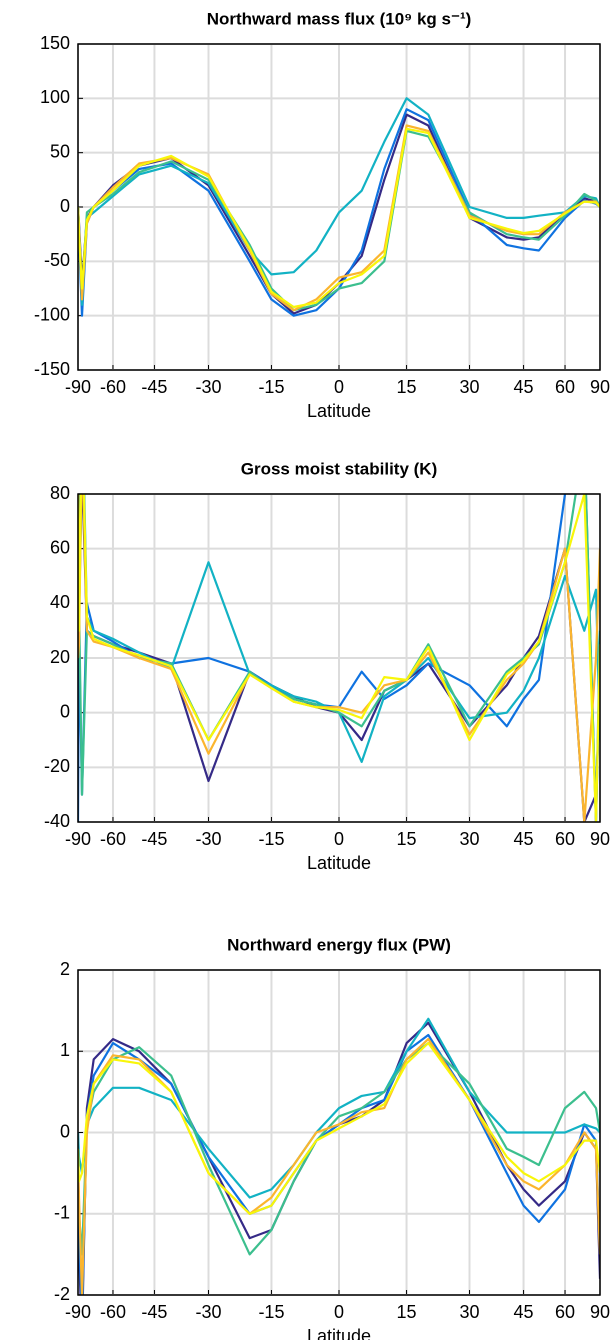  What do you see at coordinates (65, 969) in the screenshot?
I see `y-tick-label: 2` at bounding box center [65, 969].